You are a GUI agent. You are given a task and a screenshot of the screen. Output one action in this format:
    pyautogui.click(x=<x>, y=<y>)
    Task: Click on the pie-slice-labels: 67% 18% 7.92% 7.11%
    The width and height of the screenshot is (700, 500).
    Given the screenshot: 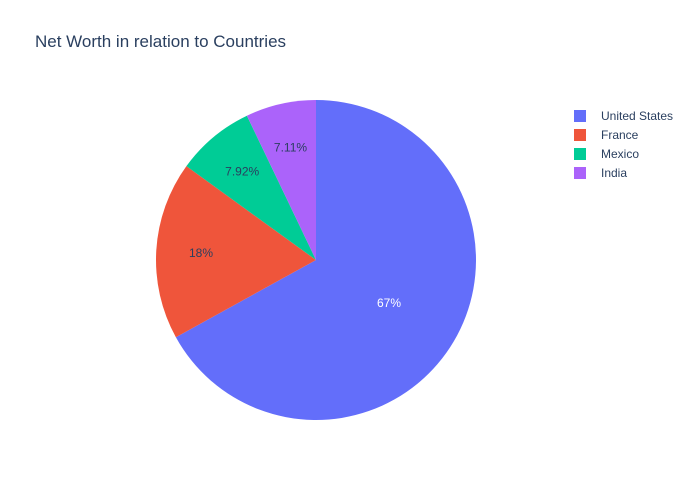 What is the action you would take?
    pyautogui.click(x=295, y=225)
    